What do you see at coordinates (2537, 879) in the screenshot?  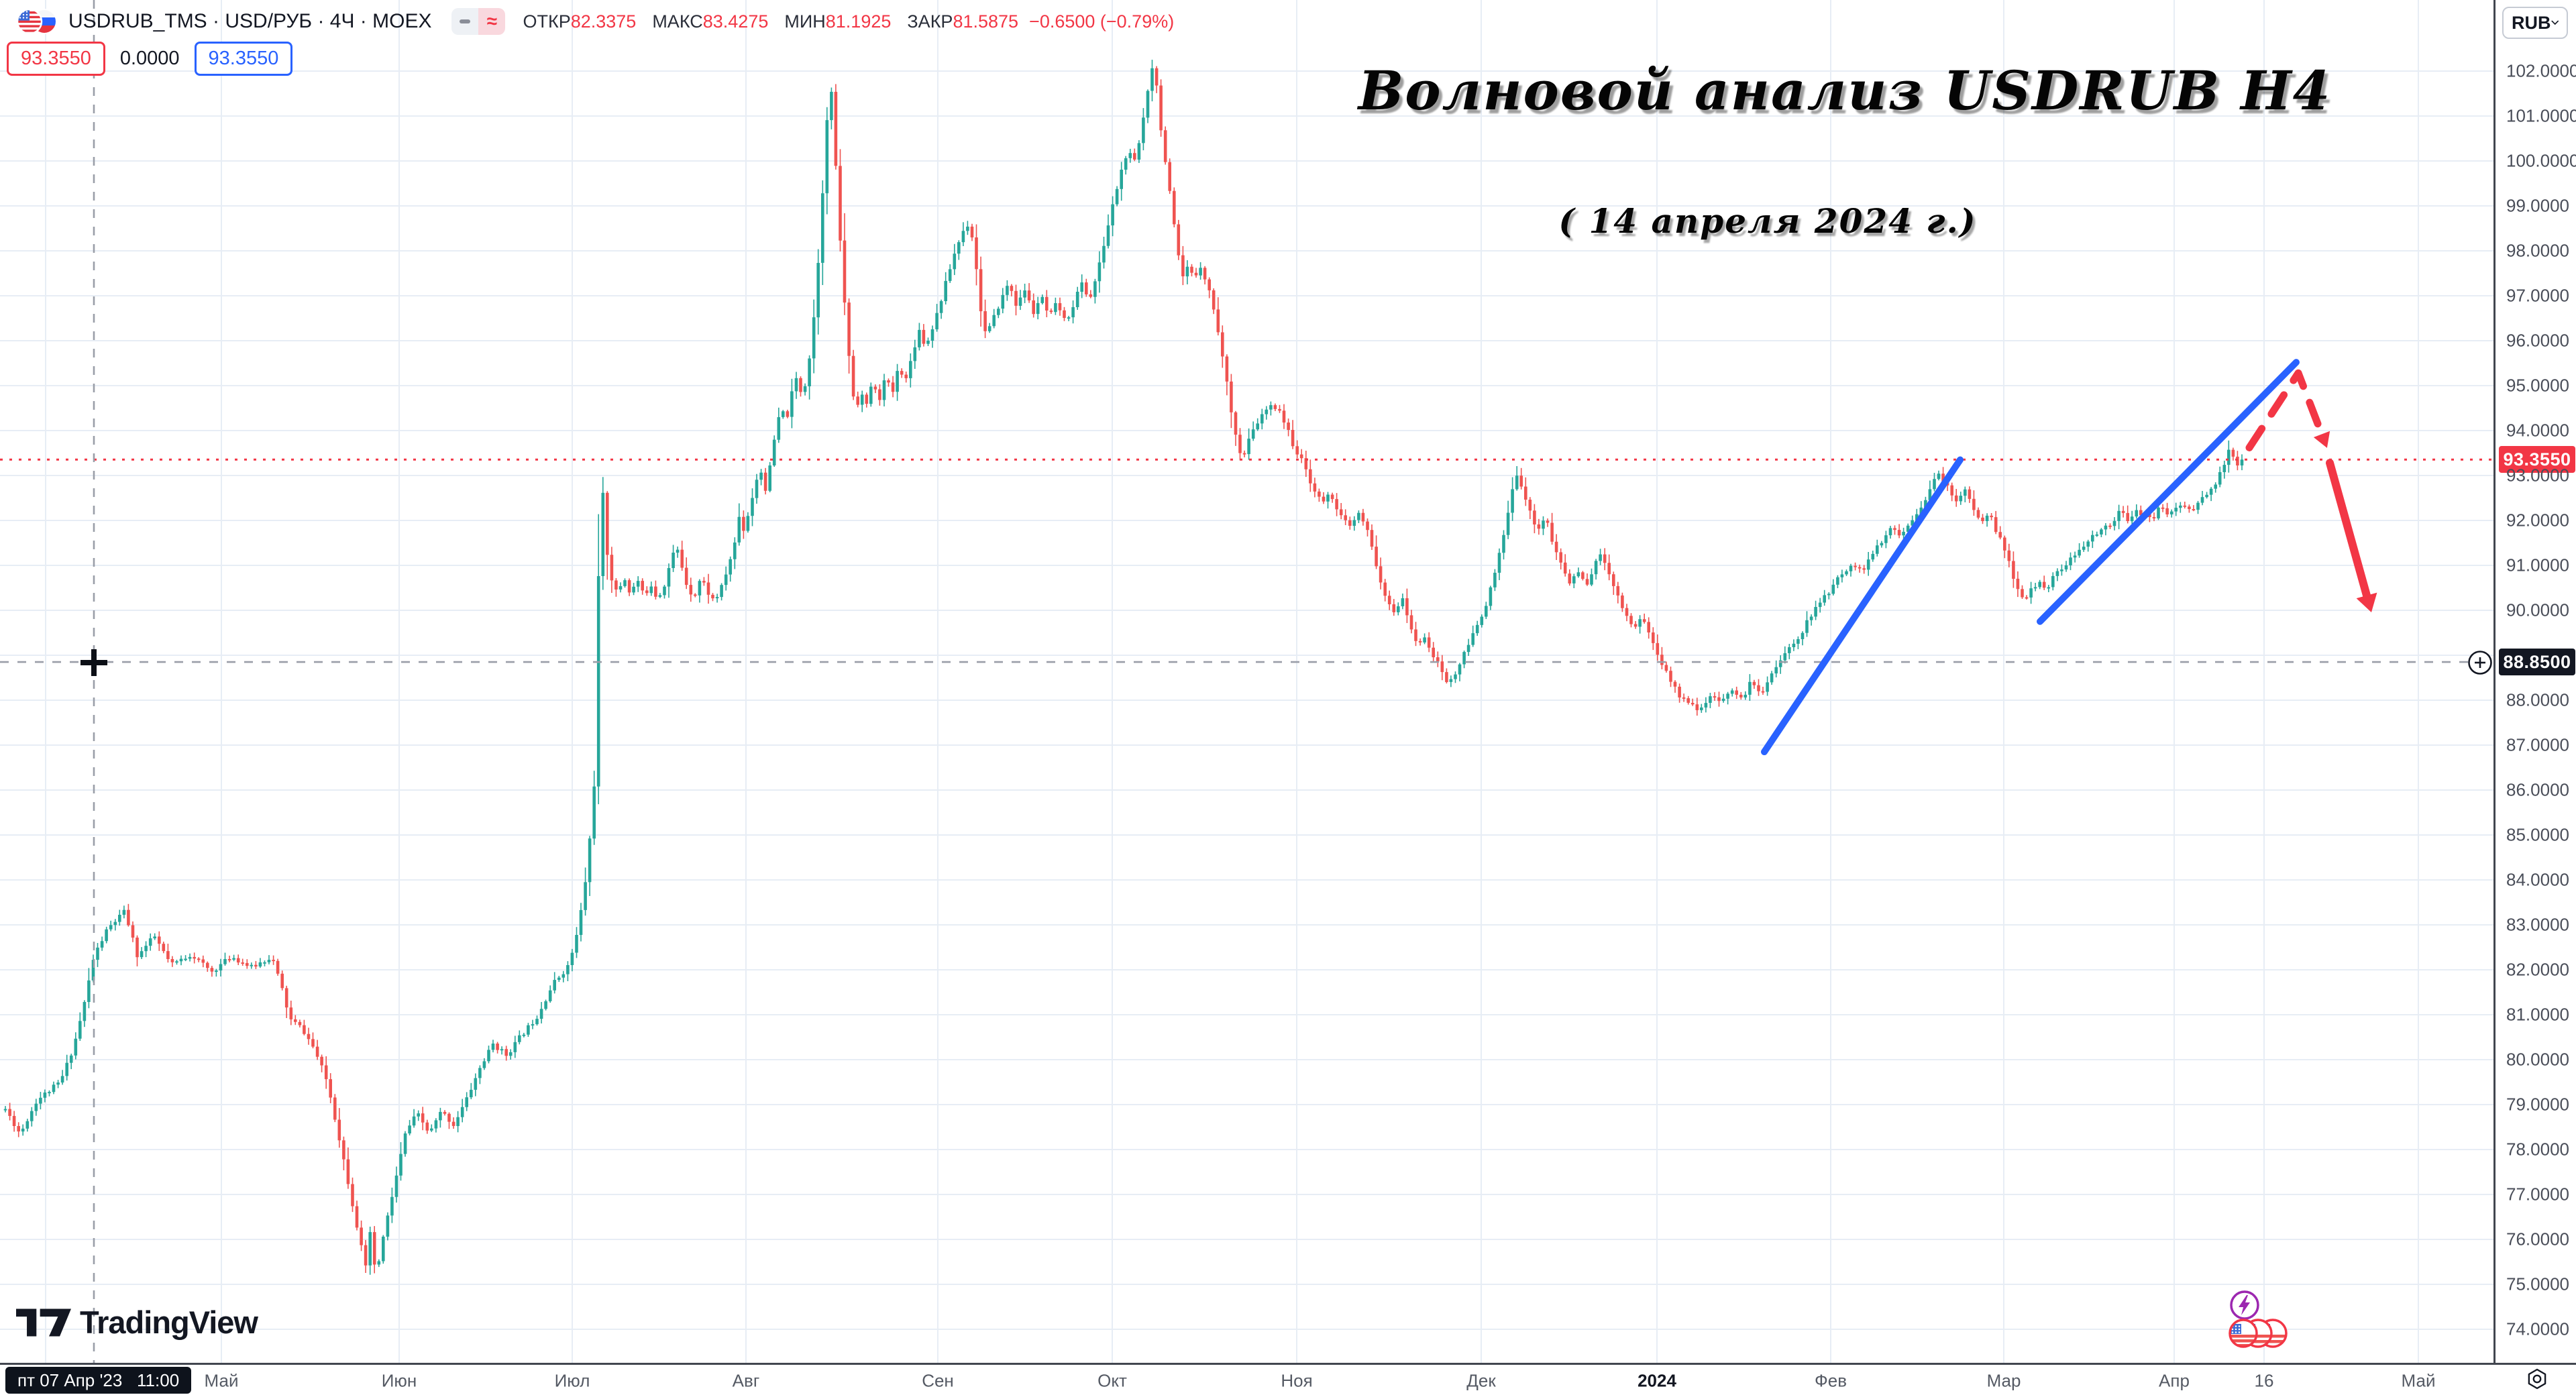 I see `price-tick-label: 84.0000` at bounding box center [2537, 879].